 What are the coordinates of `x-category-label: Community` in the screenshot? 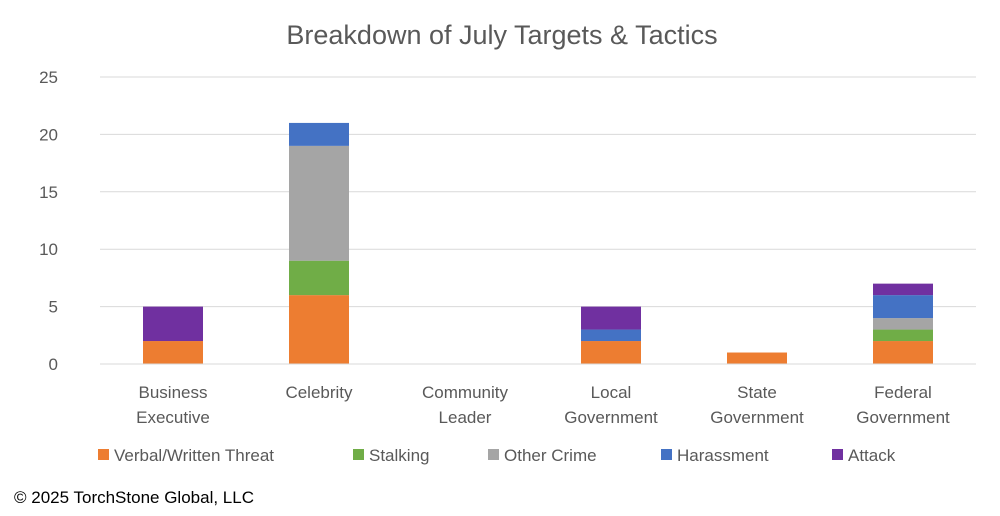 It's located at (465, 392).